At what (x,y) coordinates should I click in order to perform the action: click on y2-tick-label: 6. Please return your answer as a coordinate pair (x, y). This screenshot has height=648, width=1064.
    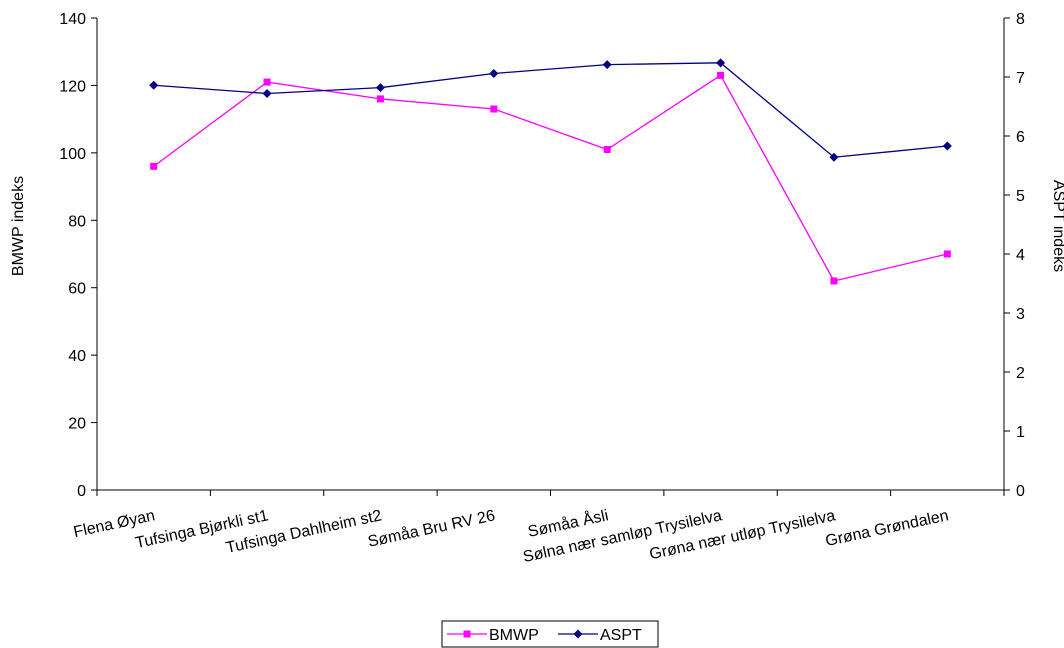
    Looking at the image, I should click on (1020, 137).